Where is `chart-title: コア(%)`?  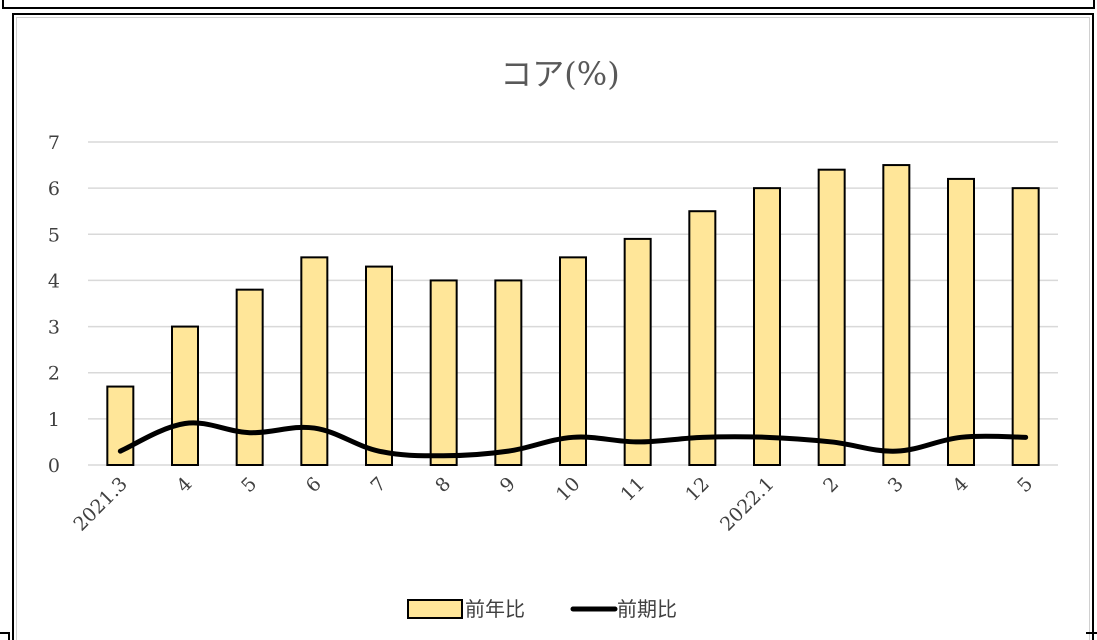 chart-title: コア(%) is located at coordinates (559, 74).